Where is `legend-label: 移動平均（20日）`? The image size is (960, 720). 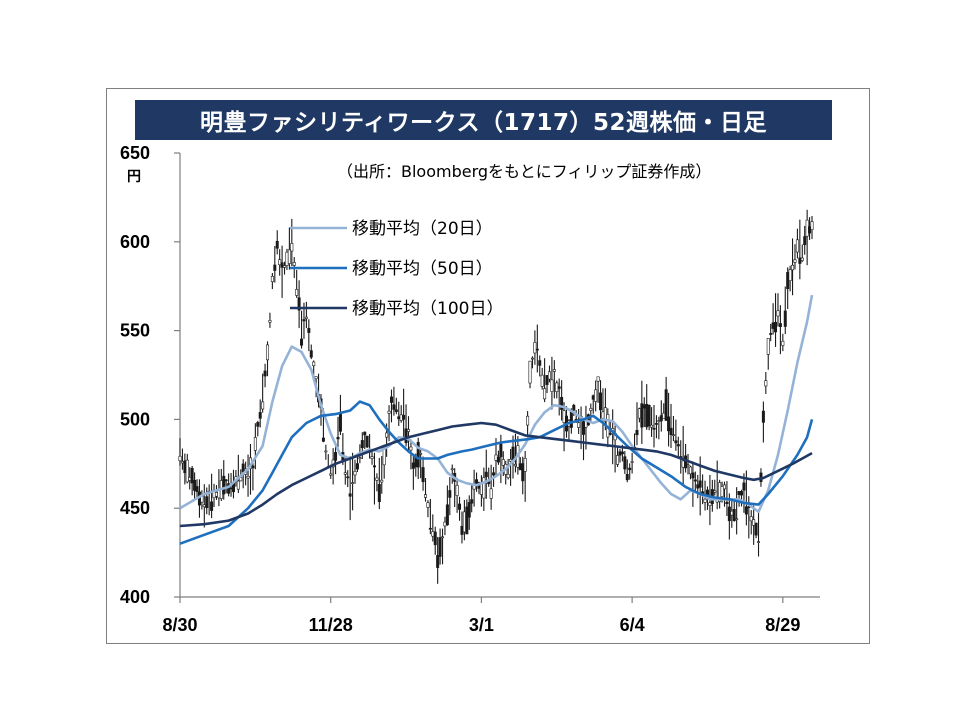
legend-label: 移動平均（20日） is located at coordinates (422, 229).